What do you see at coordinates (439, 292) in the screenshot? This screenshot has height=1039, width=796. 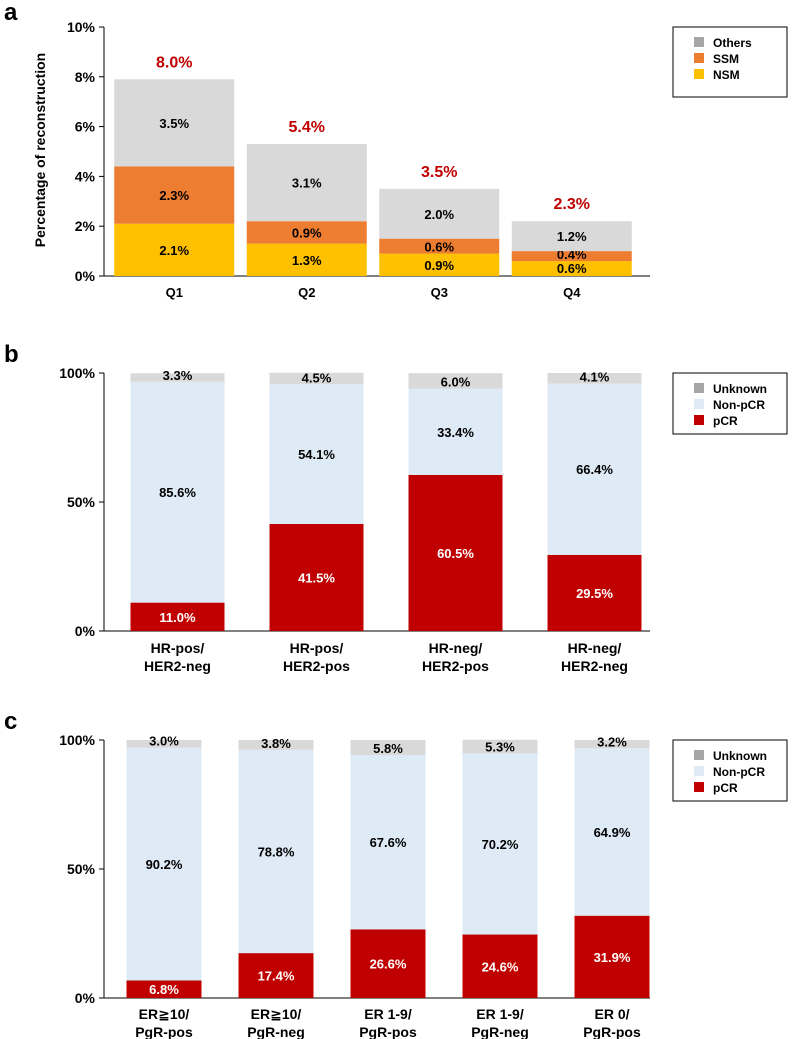 I see `category-label: Q3` at bounding box center [439, 292].